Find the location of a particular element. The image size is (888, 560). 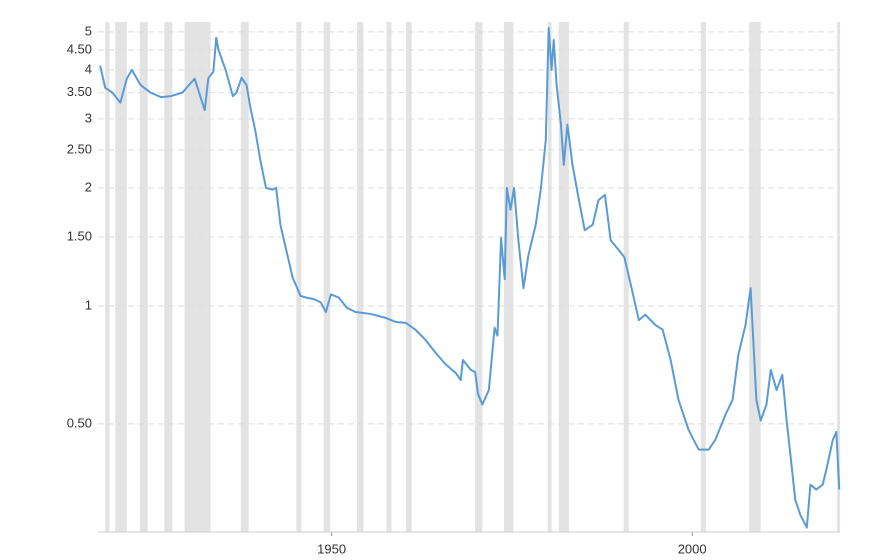

y-tick-label: 1.50 is located at coordinates (79, 235).